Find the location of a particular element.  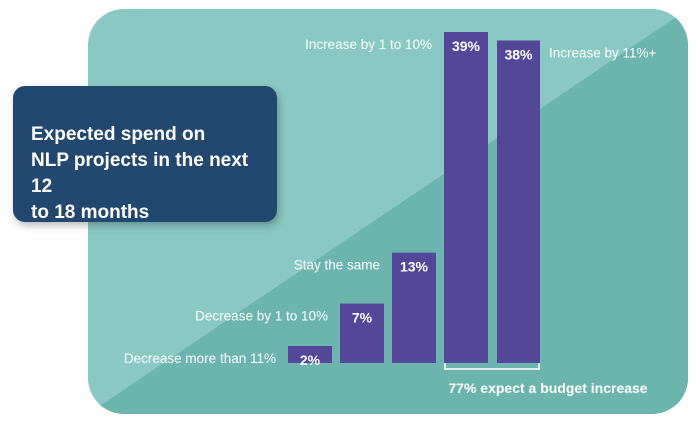

bar-value-label: 2% is located at coordinates (310, 360).